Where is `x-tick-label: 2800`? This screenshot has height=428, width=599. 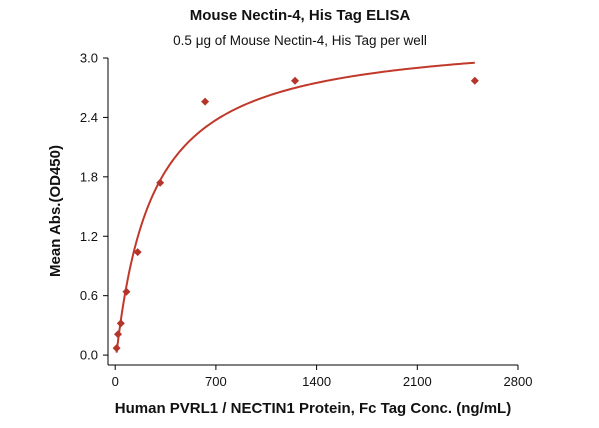
x-tick-label: 2800 is located at coordinates (518, 381).